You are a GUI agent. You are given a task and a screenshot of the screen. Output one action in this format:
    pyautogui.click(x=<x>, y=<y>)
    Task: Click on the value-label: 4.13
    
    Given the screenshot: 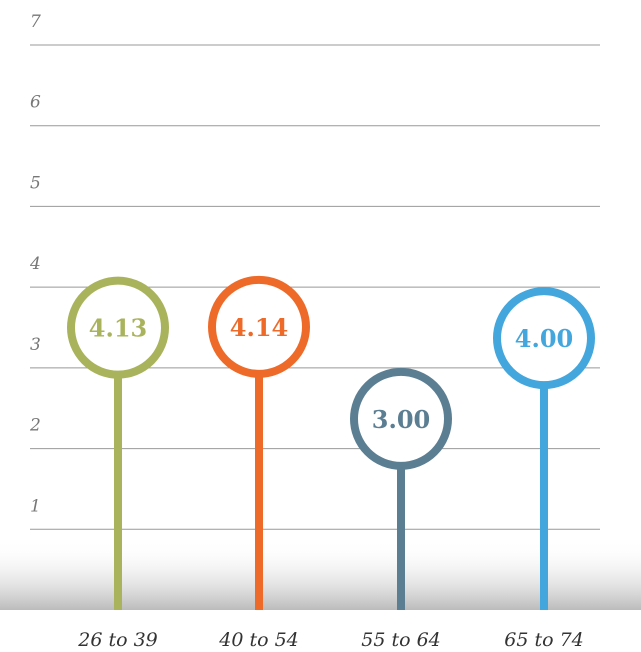 What is the action you would take?
    pyautogui.click(x=118, y=328)
    